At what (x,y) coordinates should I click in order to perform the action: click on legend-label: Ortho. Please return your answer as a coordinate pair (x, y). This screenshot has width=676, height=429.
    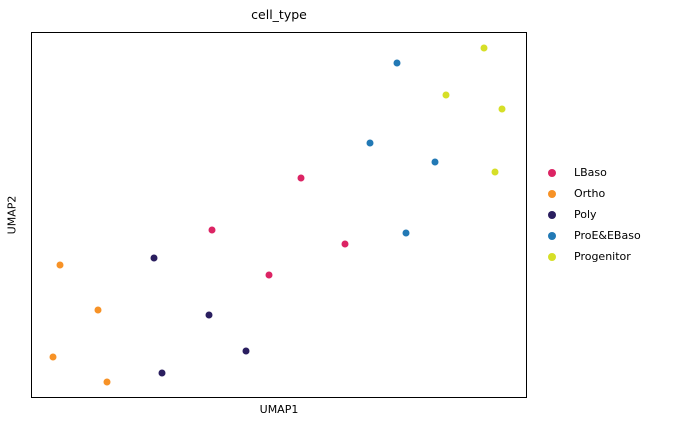
    Looking at the image, I should click on (590, 193).